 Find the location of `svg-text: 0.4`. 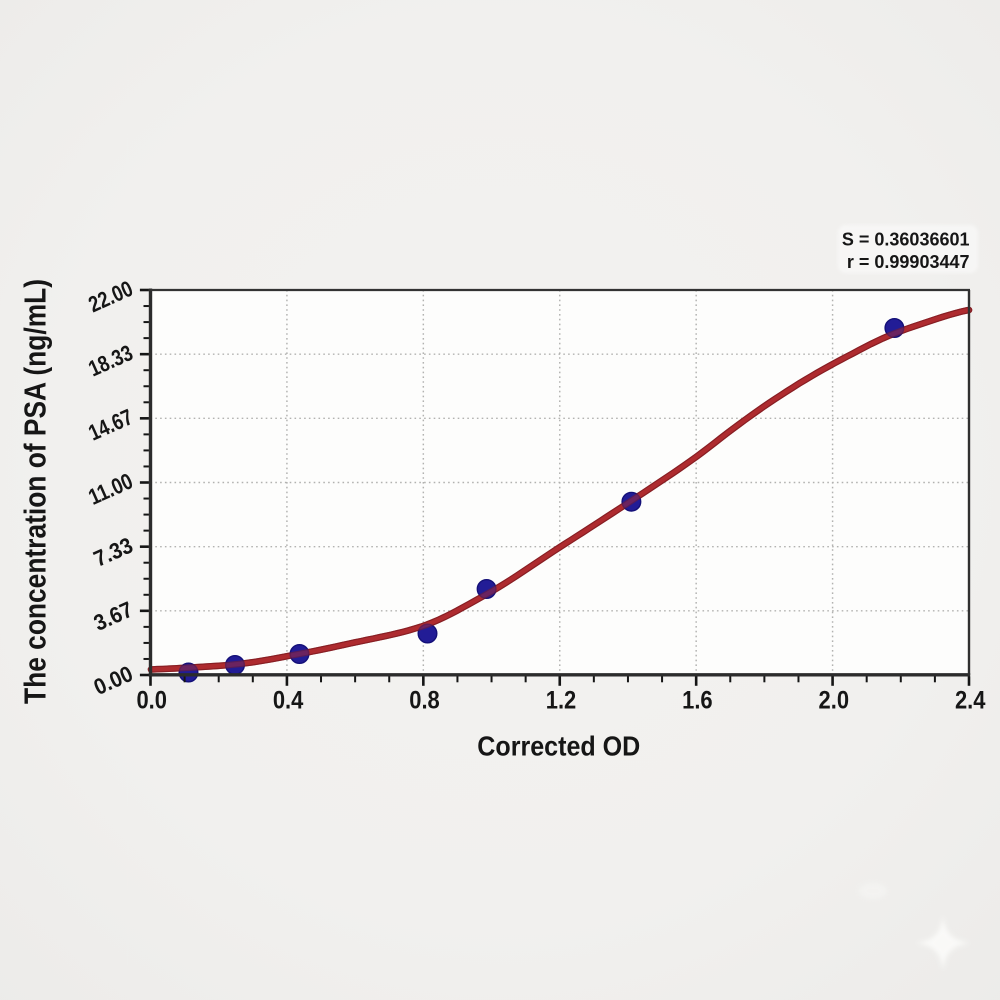

svg-text: 0.4 is located at coordinates (288, 701).